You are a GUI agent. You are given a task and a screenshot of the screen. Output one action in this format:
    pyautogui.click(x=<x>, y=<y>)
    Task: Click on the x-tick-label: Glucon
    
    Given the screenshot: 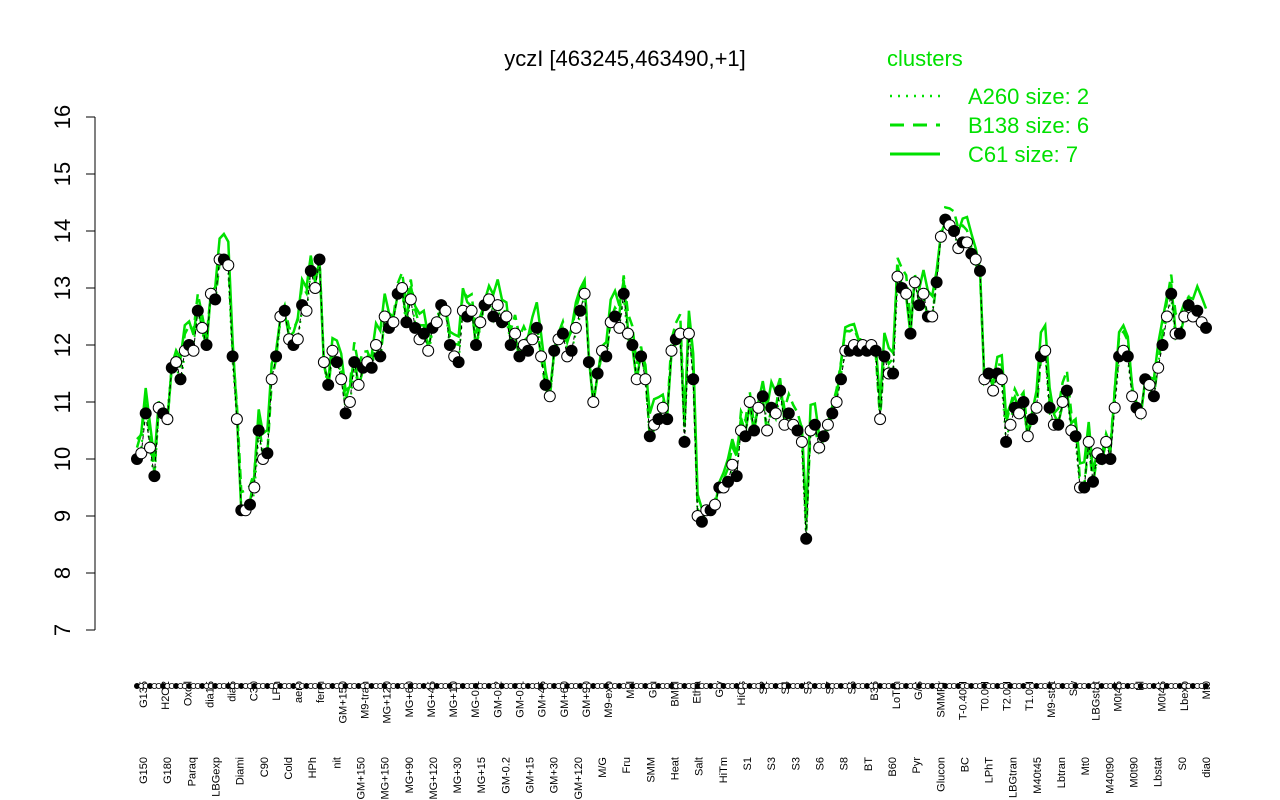 What is the action you would take?
    pyautogui.click(x=941, y=774)
    